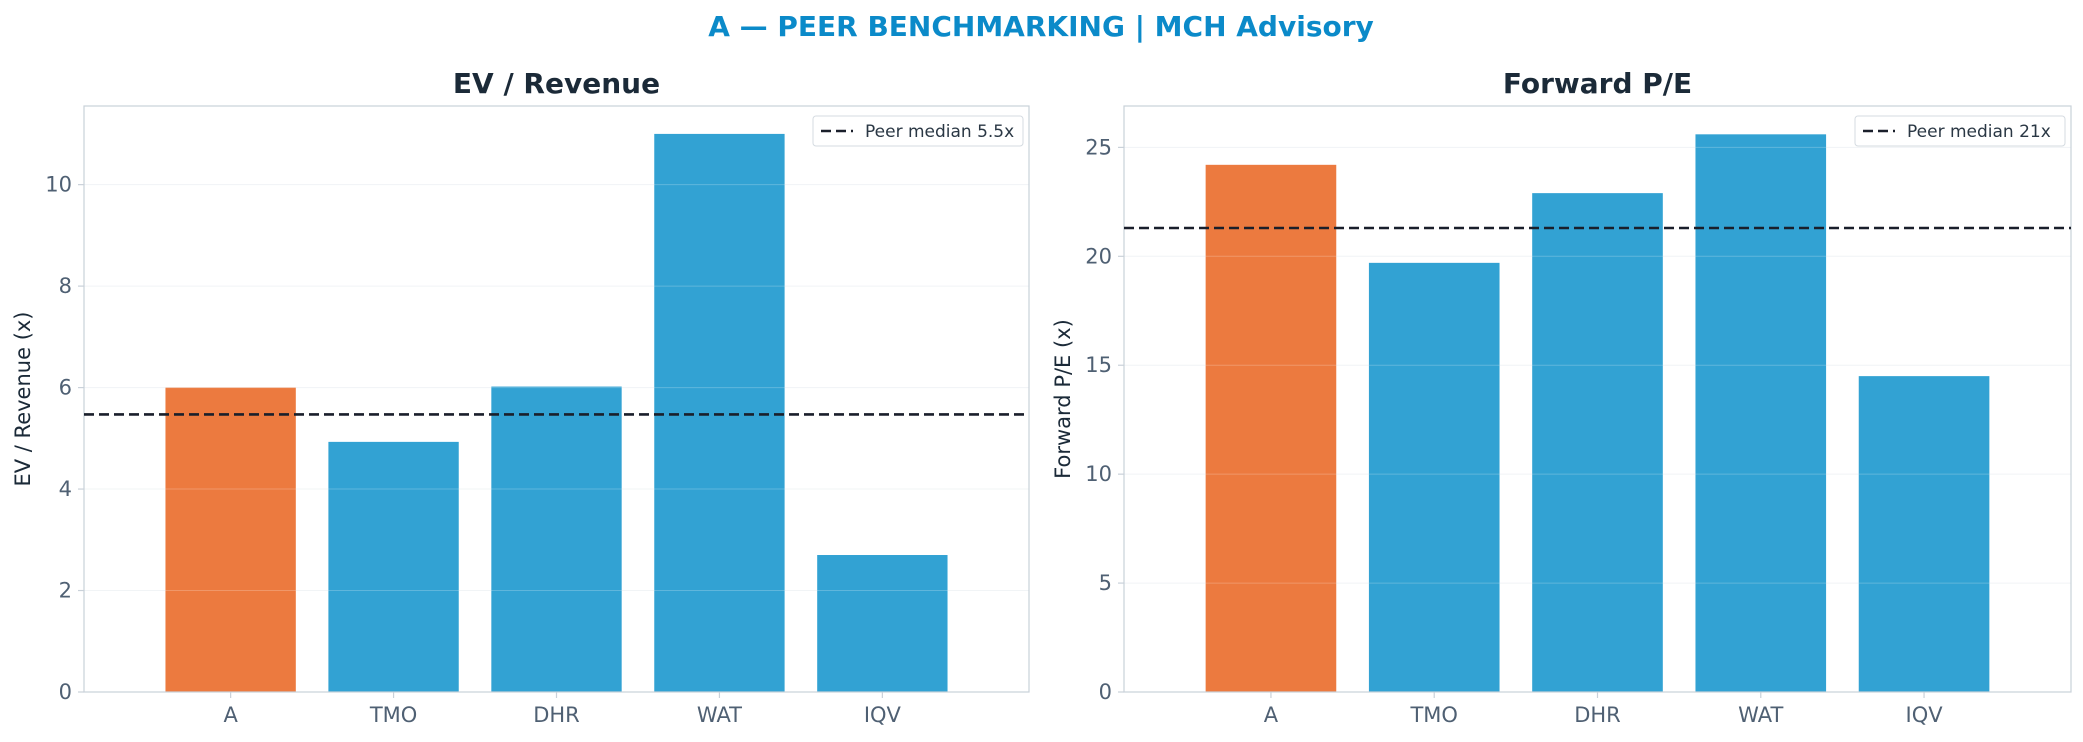 The width and height of the screenshot is (2083, 742). What do you see at coordinates (230, 539) in the screenshot?
I see `panel1-bar-a` at bounding box center [230, 539].